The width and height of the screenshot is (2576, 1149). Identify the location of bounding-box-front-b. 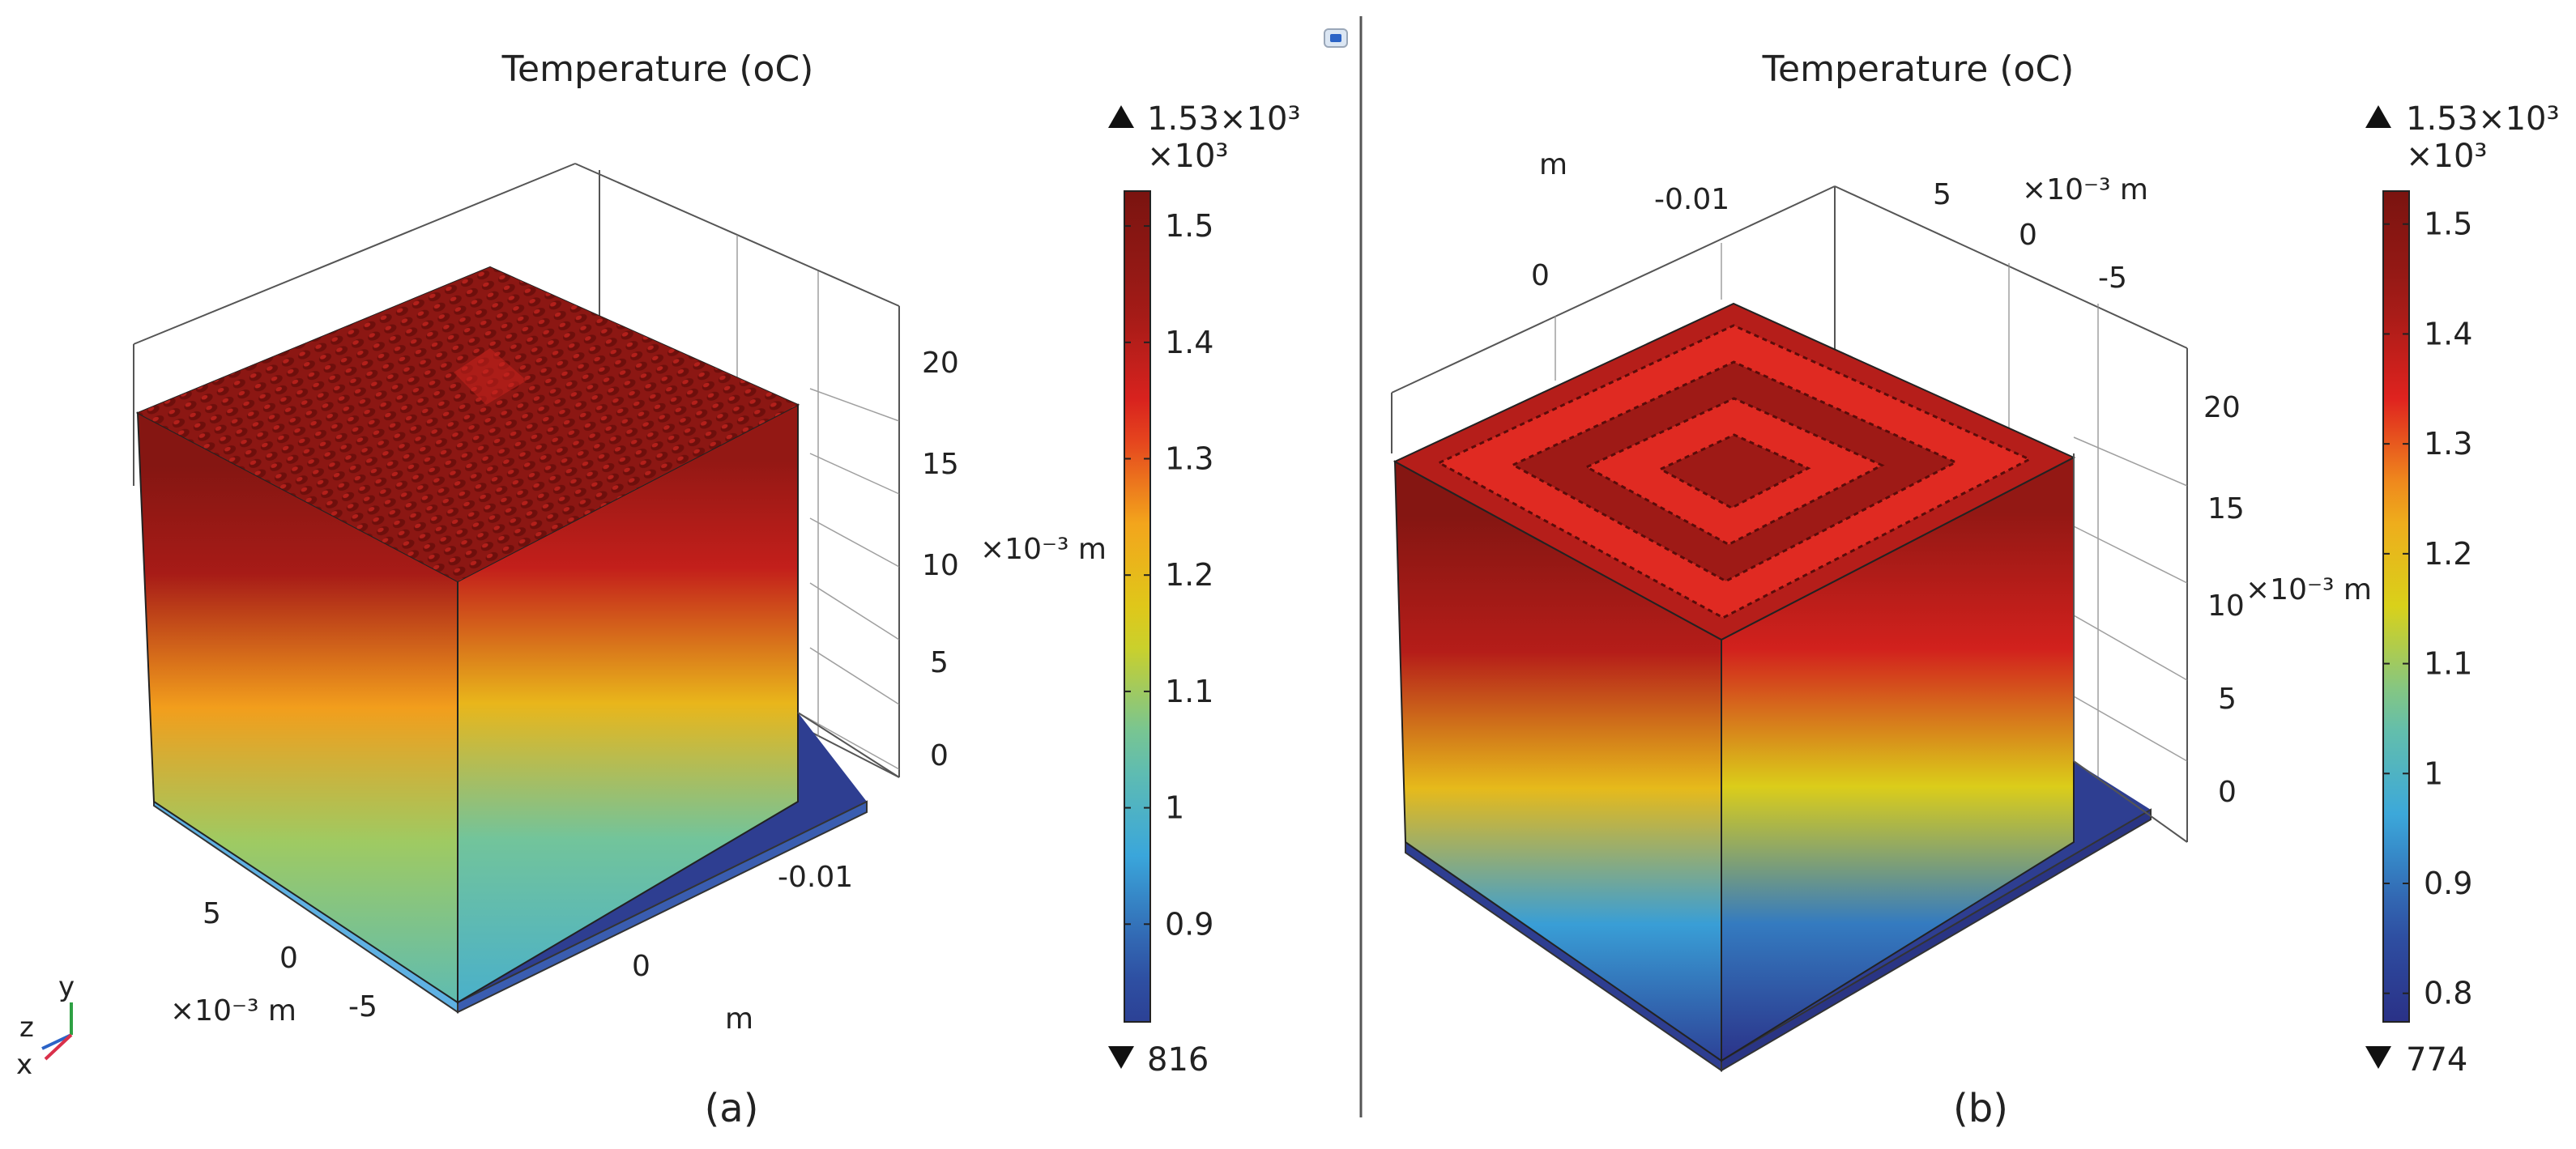
(2130, 648).